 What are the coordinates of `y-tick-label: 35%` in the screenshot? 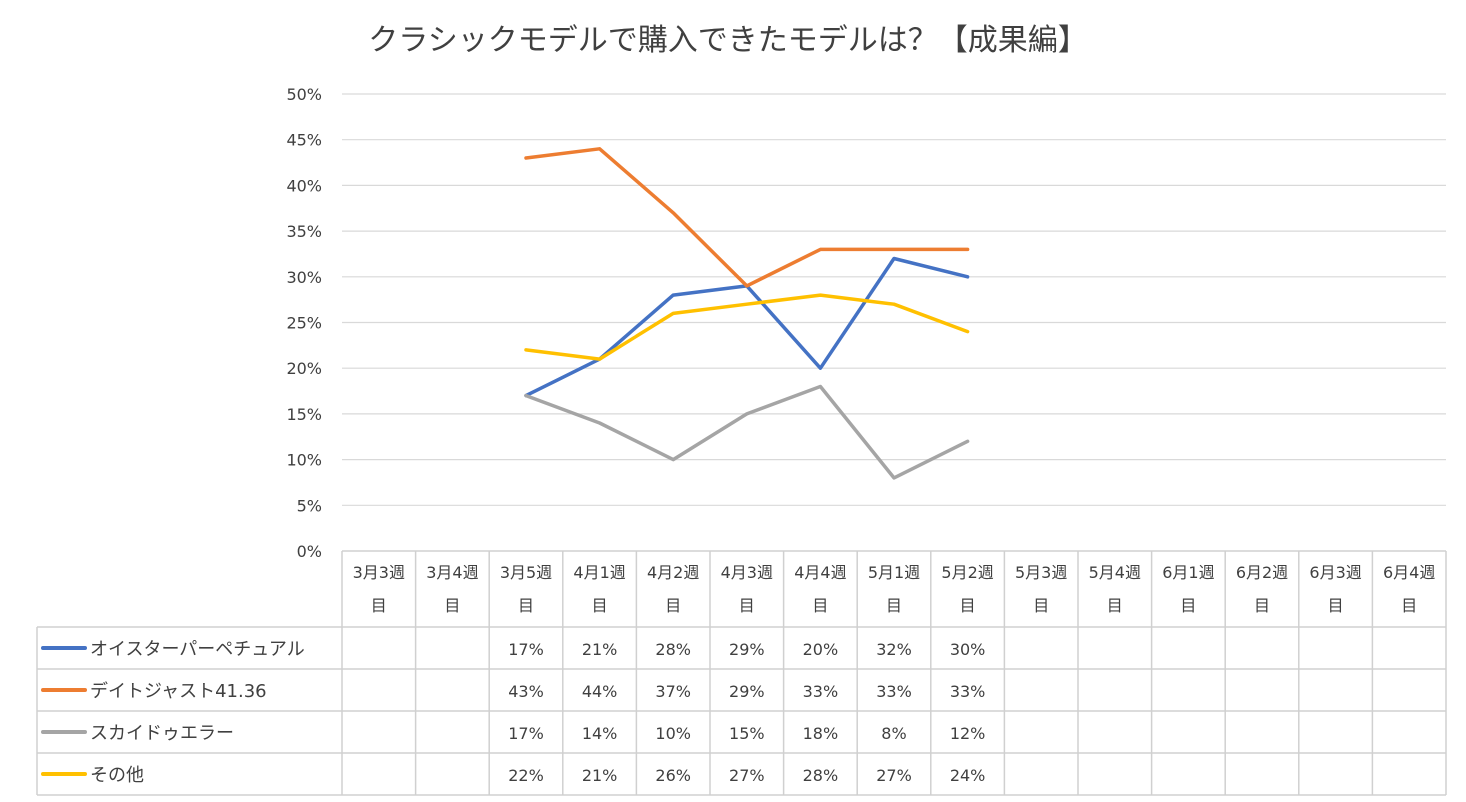 It's located at (304, 231).